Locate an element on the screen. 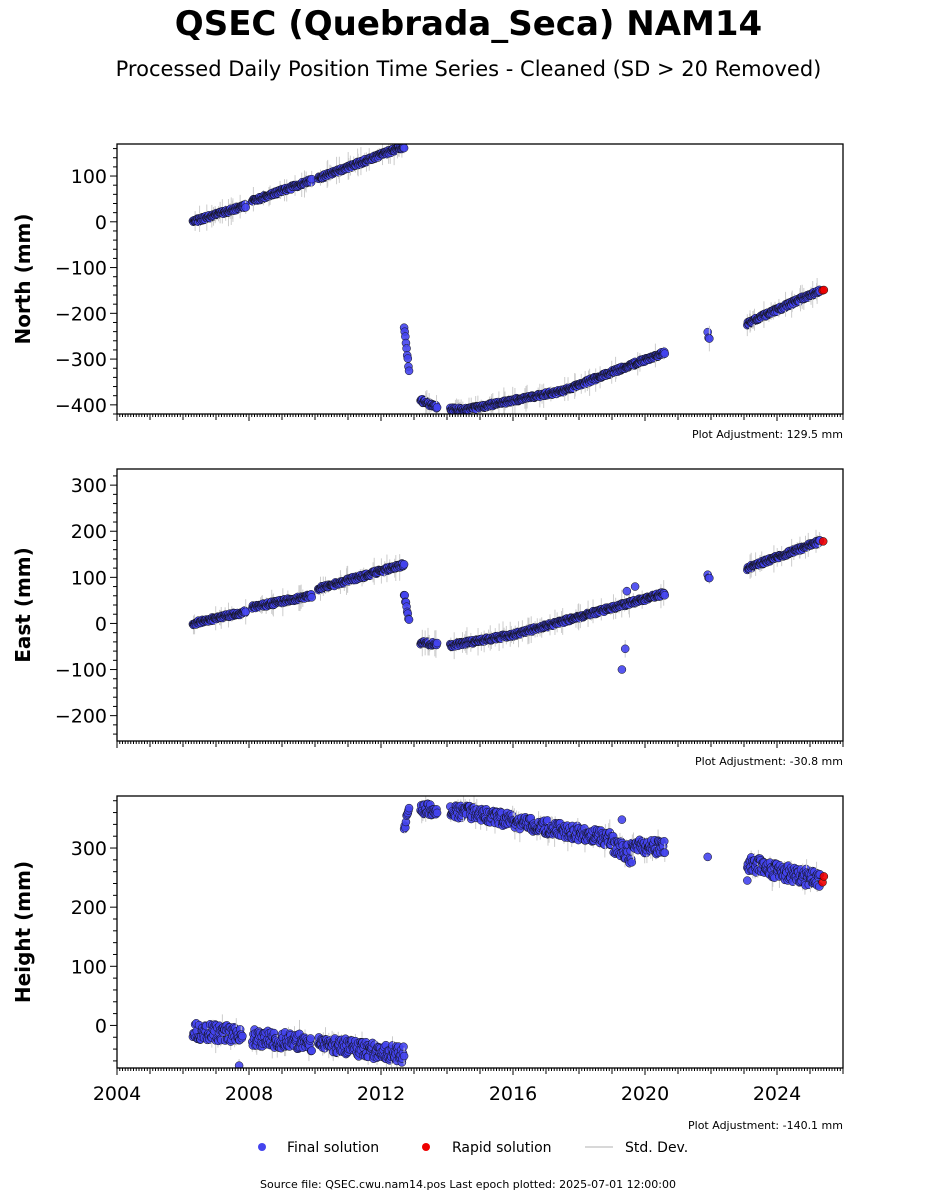 The height and width of the screenshot is (1200, 937). y-axis-title: North (mm) is located at coordinates (23, 278).